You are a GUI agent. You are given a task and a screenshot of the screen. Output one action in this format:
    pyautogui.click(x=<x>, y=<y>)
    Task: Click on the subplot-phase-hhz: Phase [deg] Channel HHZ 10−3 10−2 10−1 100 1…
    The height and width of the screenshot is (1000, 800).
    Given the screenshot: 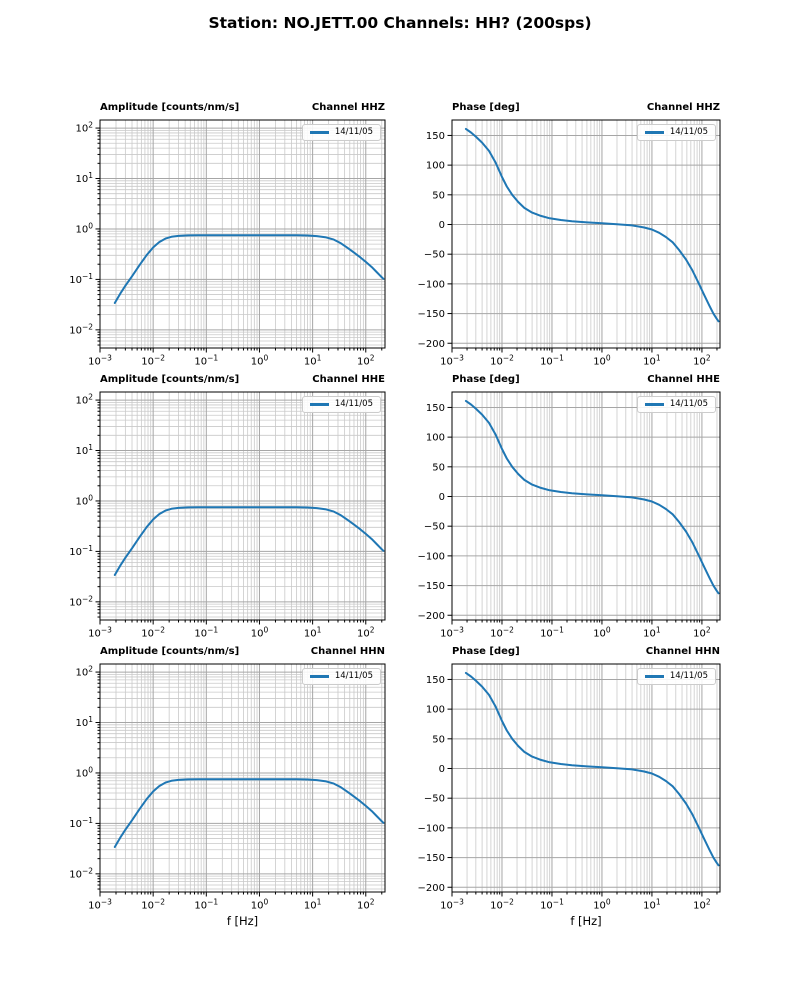 What is the action you would take?
    pyautogui.click(x=562, y=260)
    